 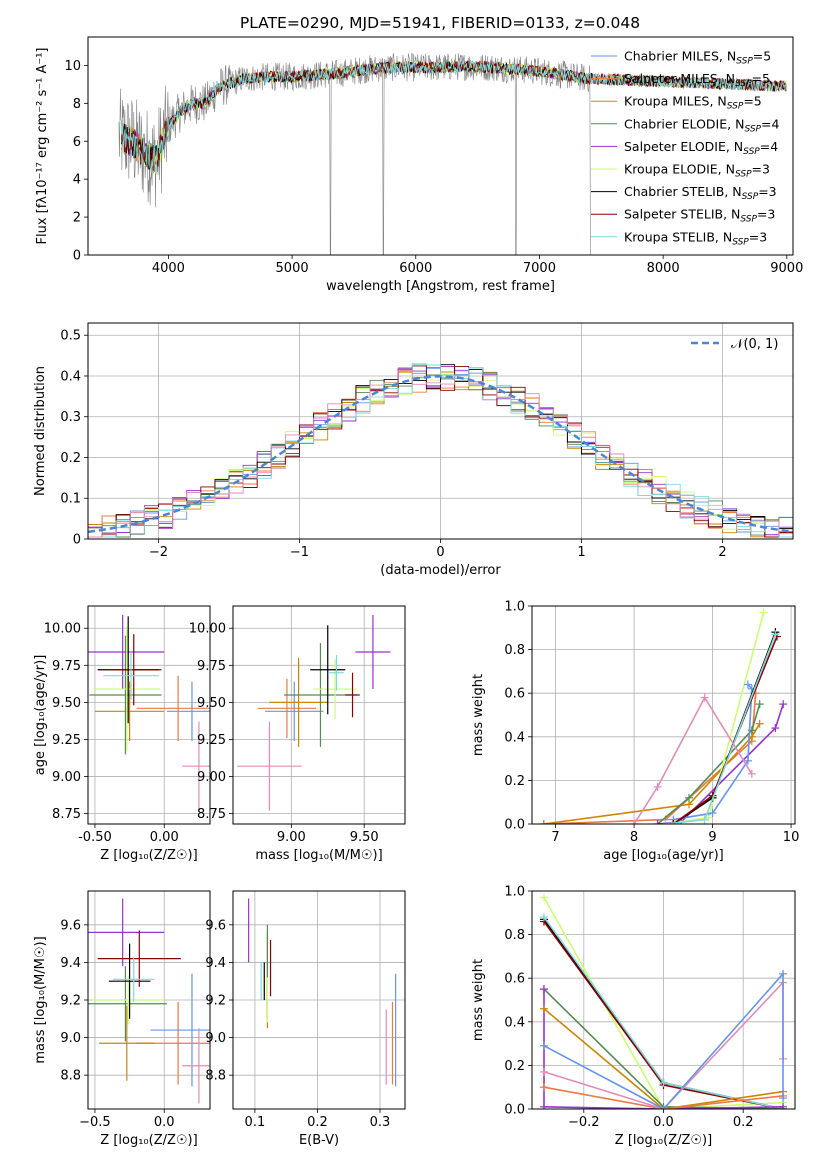 I want to click on x-tick-label: 1, so click(x=581, y=552).